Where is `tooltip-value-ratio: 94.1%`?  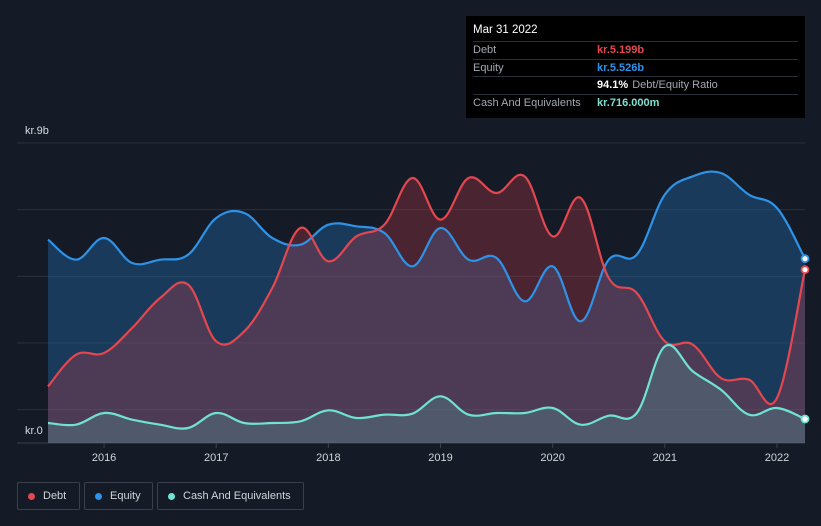
tooltip-value-ratio: 94.1% is located at coordinates (613, 85).